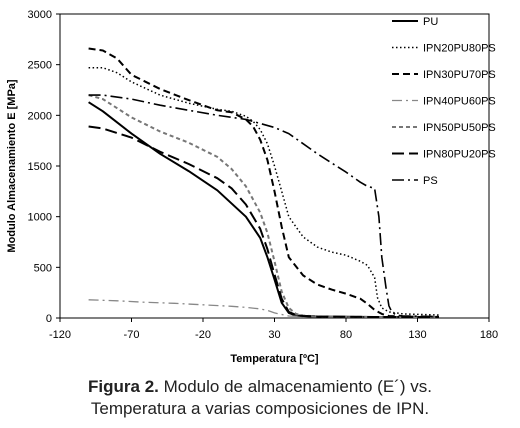 The height and width of the screenshot is (428, 520). What do you see at coordinates (40, 15) in the screenshot?
I see `y-tick-label: 3000` at bounding box center [40, 15].